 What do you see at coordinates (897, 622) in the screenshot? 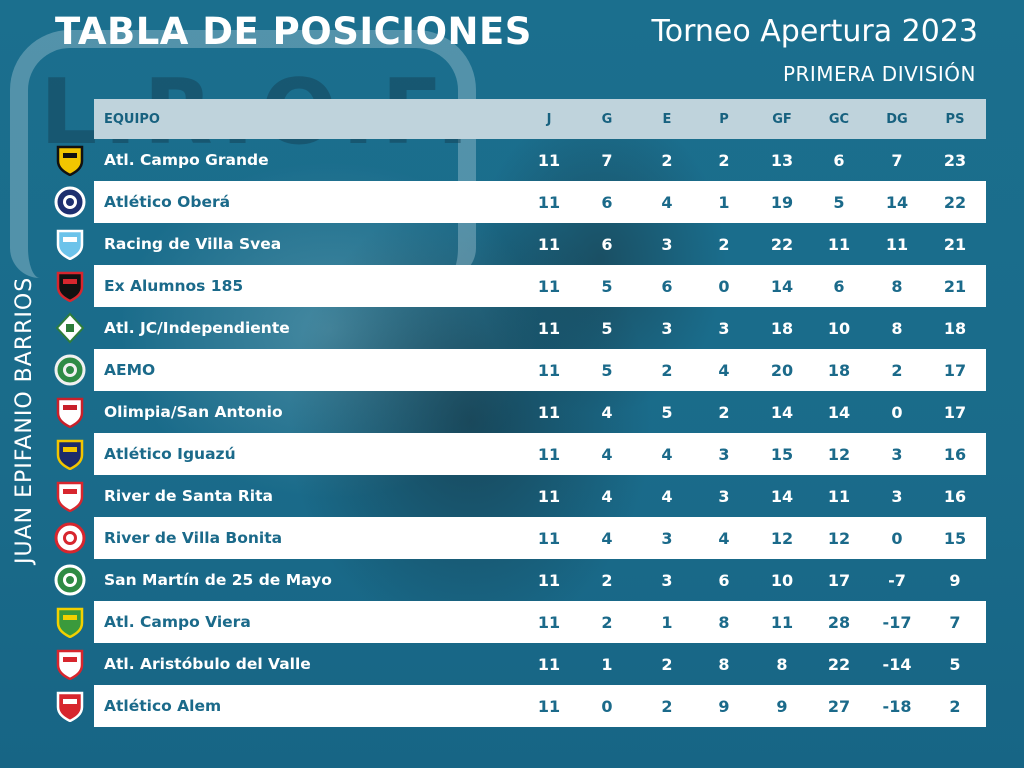
I see `stat-dg: -17` at bounding box center [897, 622].